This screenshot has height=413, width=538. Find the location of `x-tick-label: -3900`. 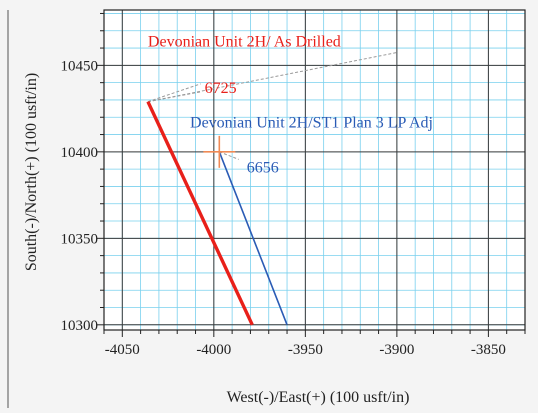

x-tick-label: -3900 is located at coordinates (396, 350).